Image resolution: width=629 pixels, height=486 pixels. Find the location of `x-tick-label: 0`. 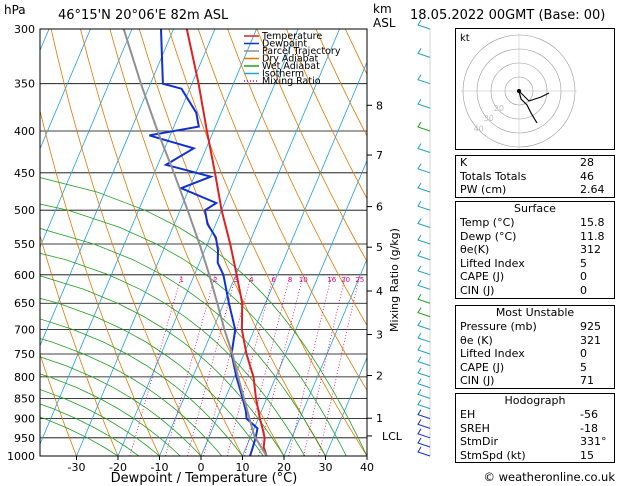

x-tick-label: 0 is located at coordinates (201, 467).